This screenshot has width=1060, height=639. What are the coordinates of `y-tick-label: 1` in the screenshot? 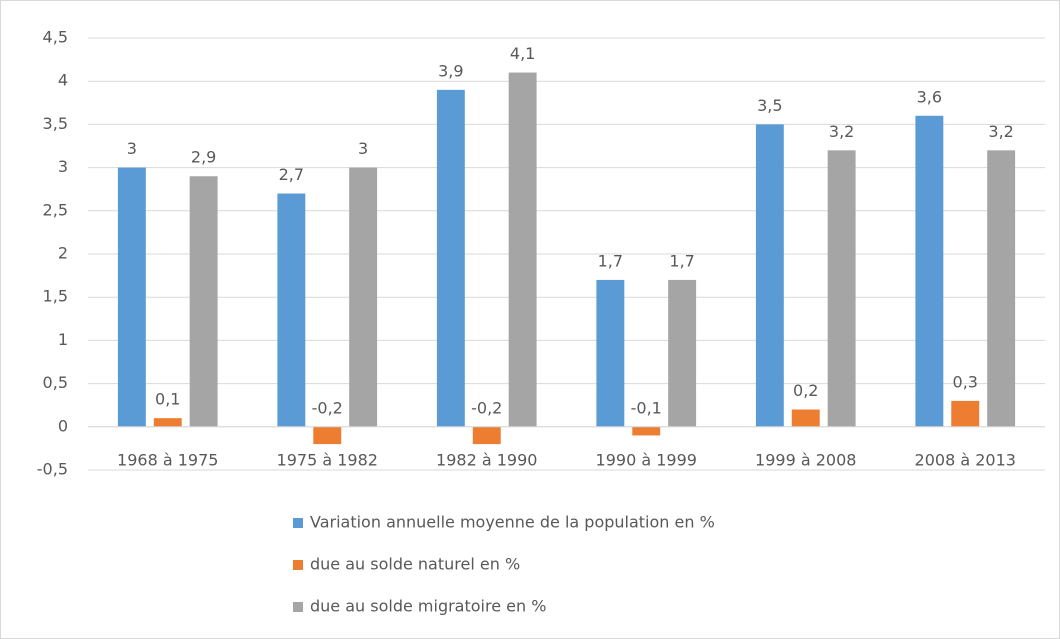 It's located at (63, 339).